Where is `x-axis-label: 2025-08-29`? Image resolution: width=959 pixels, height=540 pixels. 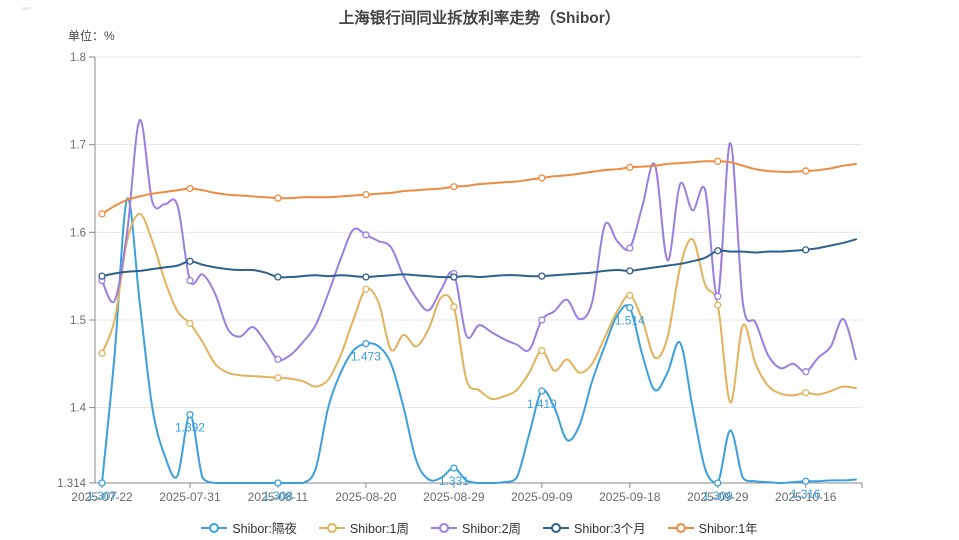 x-axis-label: 2025-08-29 is located at coordinates (454, 497).